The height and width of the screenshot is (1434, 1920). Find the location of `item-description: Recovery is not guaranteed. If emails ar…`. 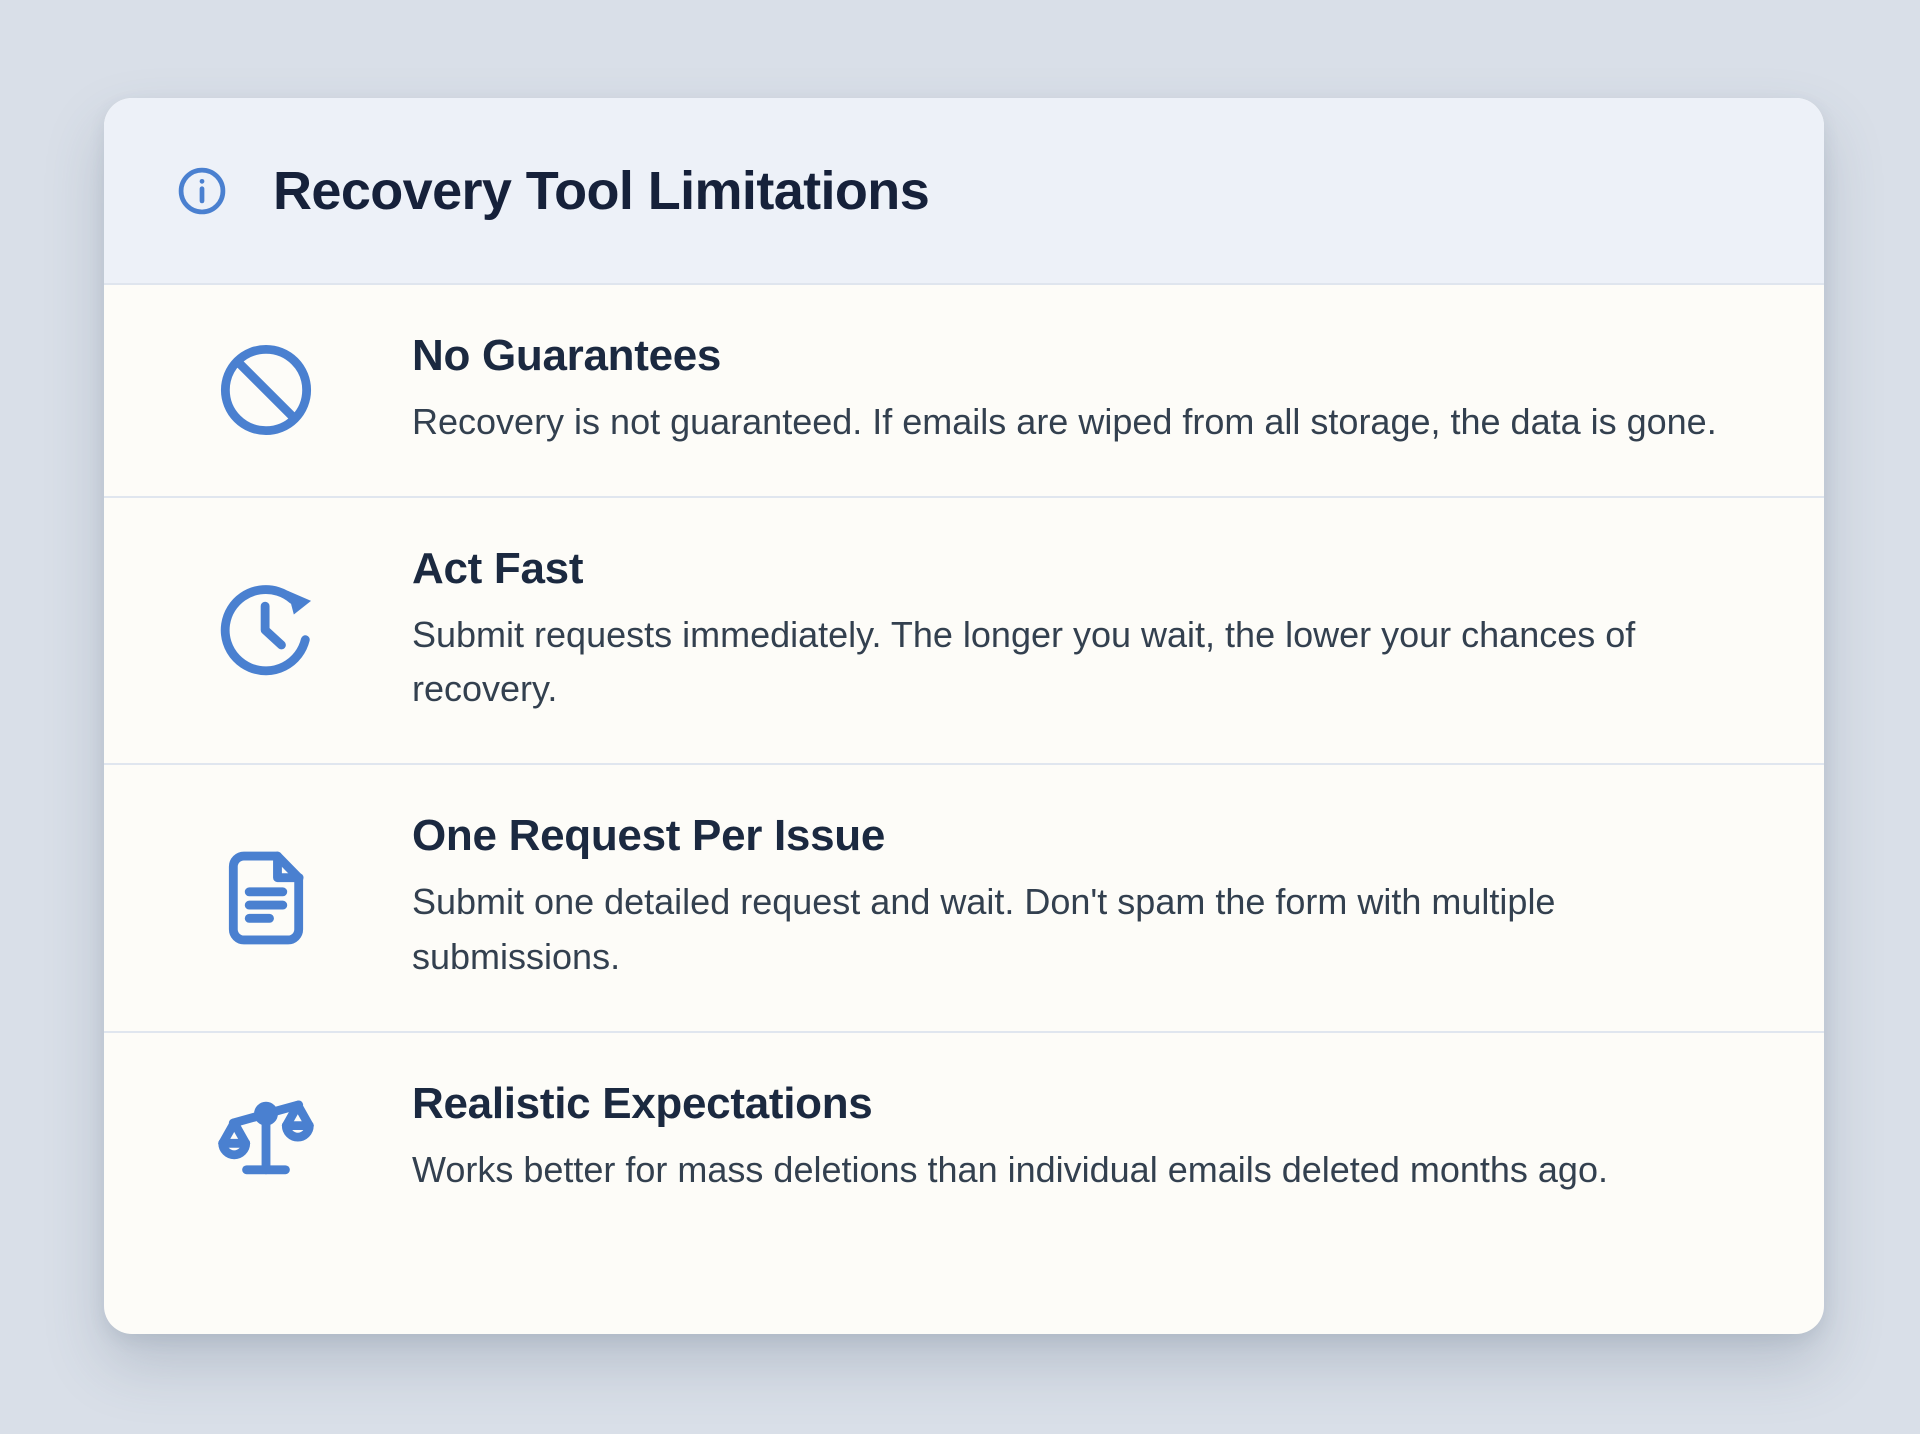

item-description: Recovery is not guaranteed. If emails ar… is located at coordinates (1064, 421).